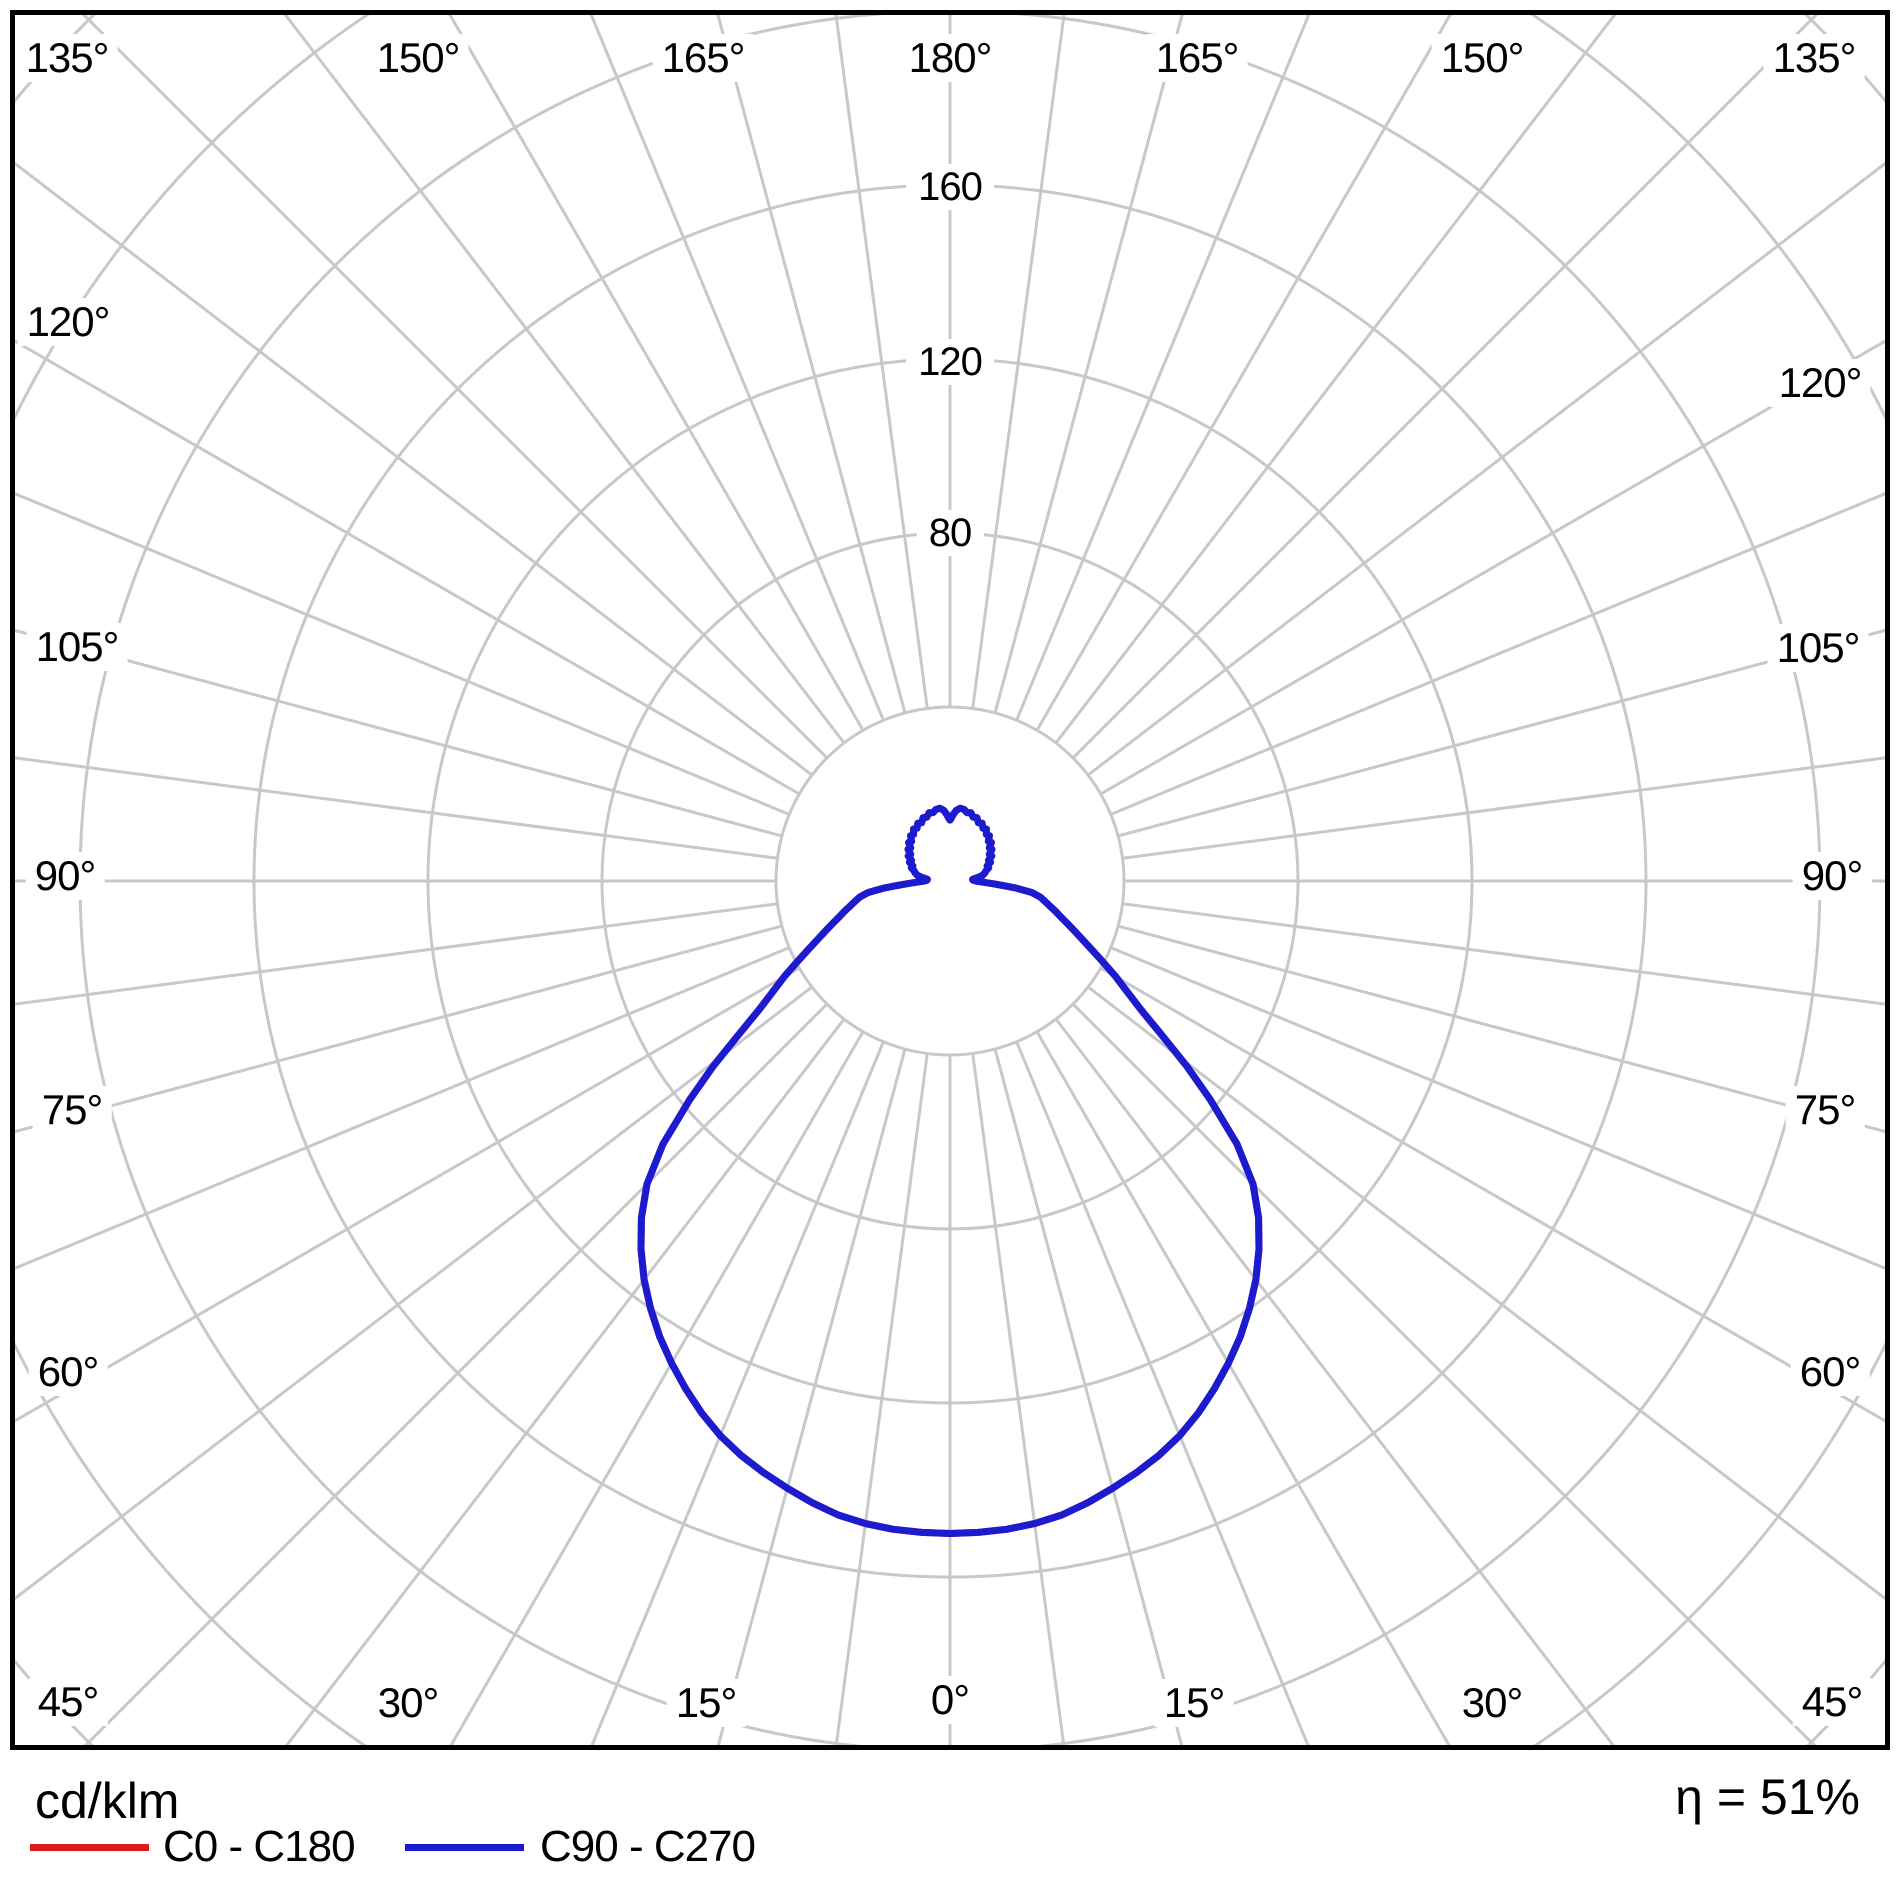 The height and width of the screenshot is (1900, 1900). What do you see at coordinates (648, 1846) in the screenshot?
I see `legend-label-c90-c270: C90 - C270` at bounding box center [648, 1846].